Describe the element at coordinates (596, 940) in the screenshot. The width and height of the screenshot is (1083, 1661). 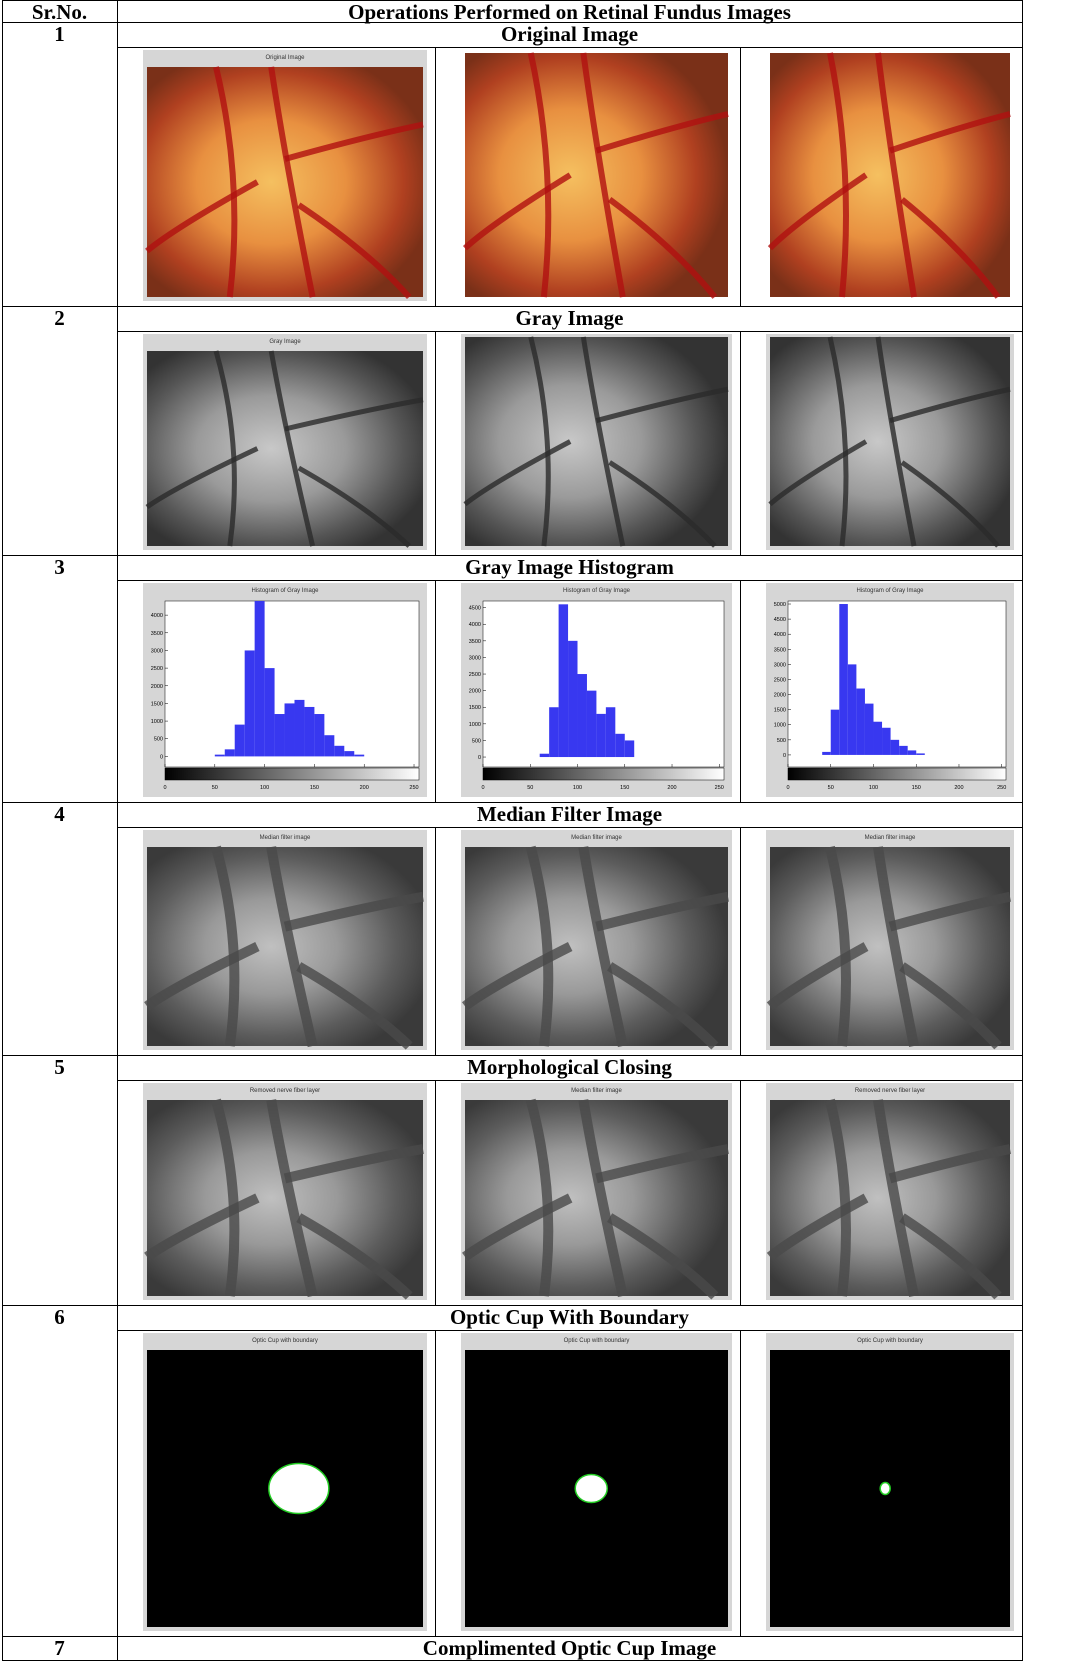
I see `image-panel: Median filter image` at that location.